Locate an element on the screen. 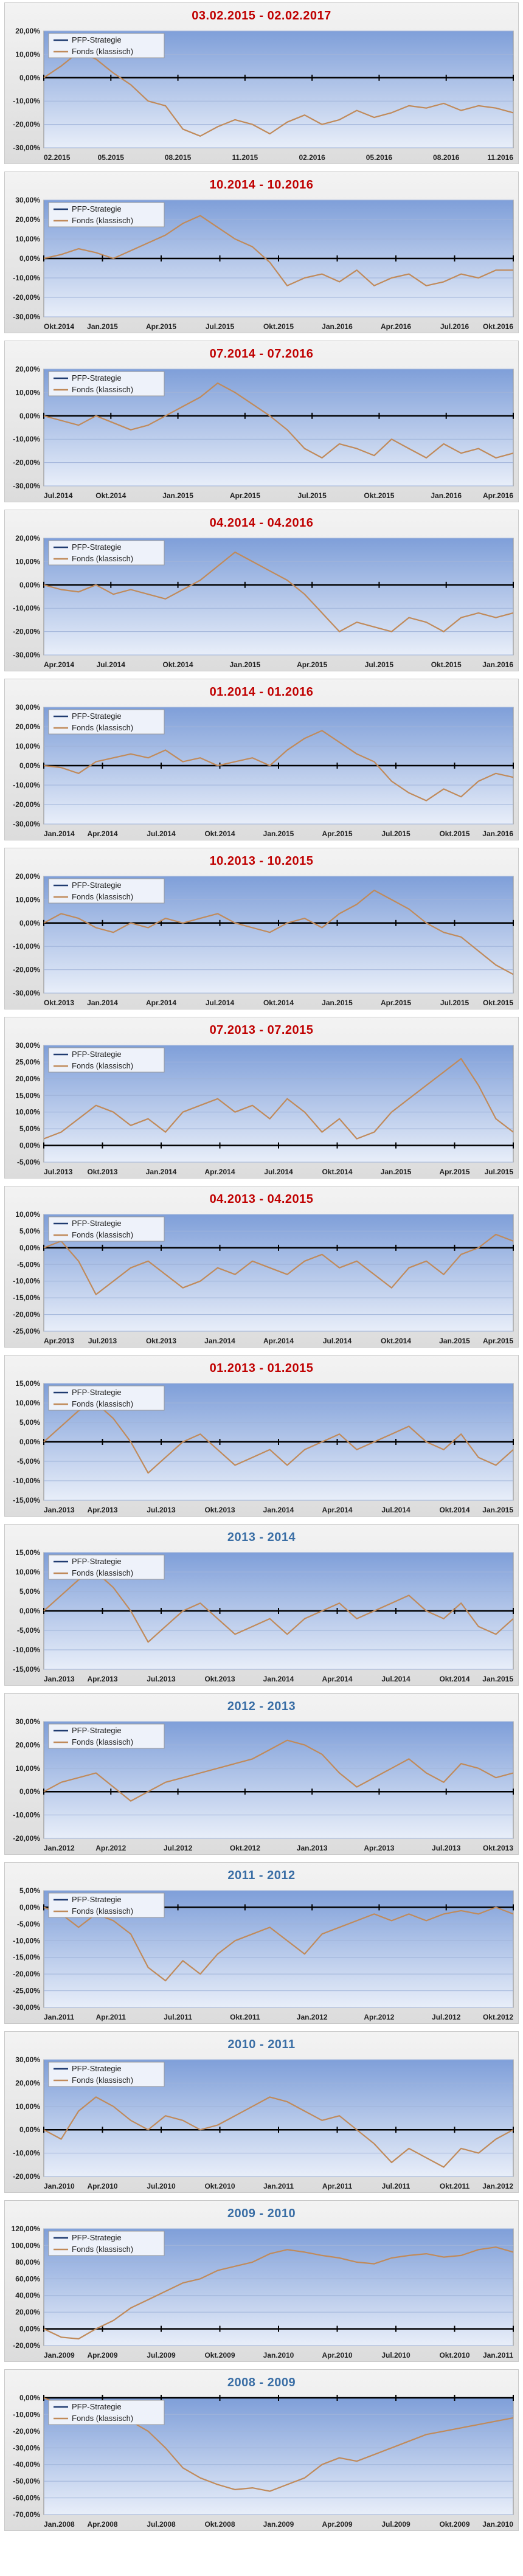 Image resolution: width=523 pixels, height=2576 pixels. y-tick-label: -60,00% is located at coordinates (26, 2498).